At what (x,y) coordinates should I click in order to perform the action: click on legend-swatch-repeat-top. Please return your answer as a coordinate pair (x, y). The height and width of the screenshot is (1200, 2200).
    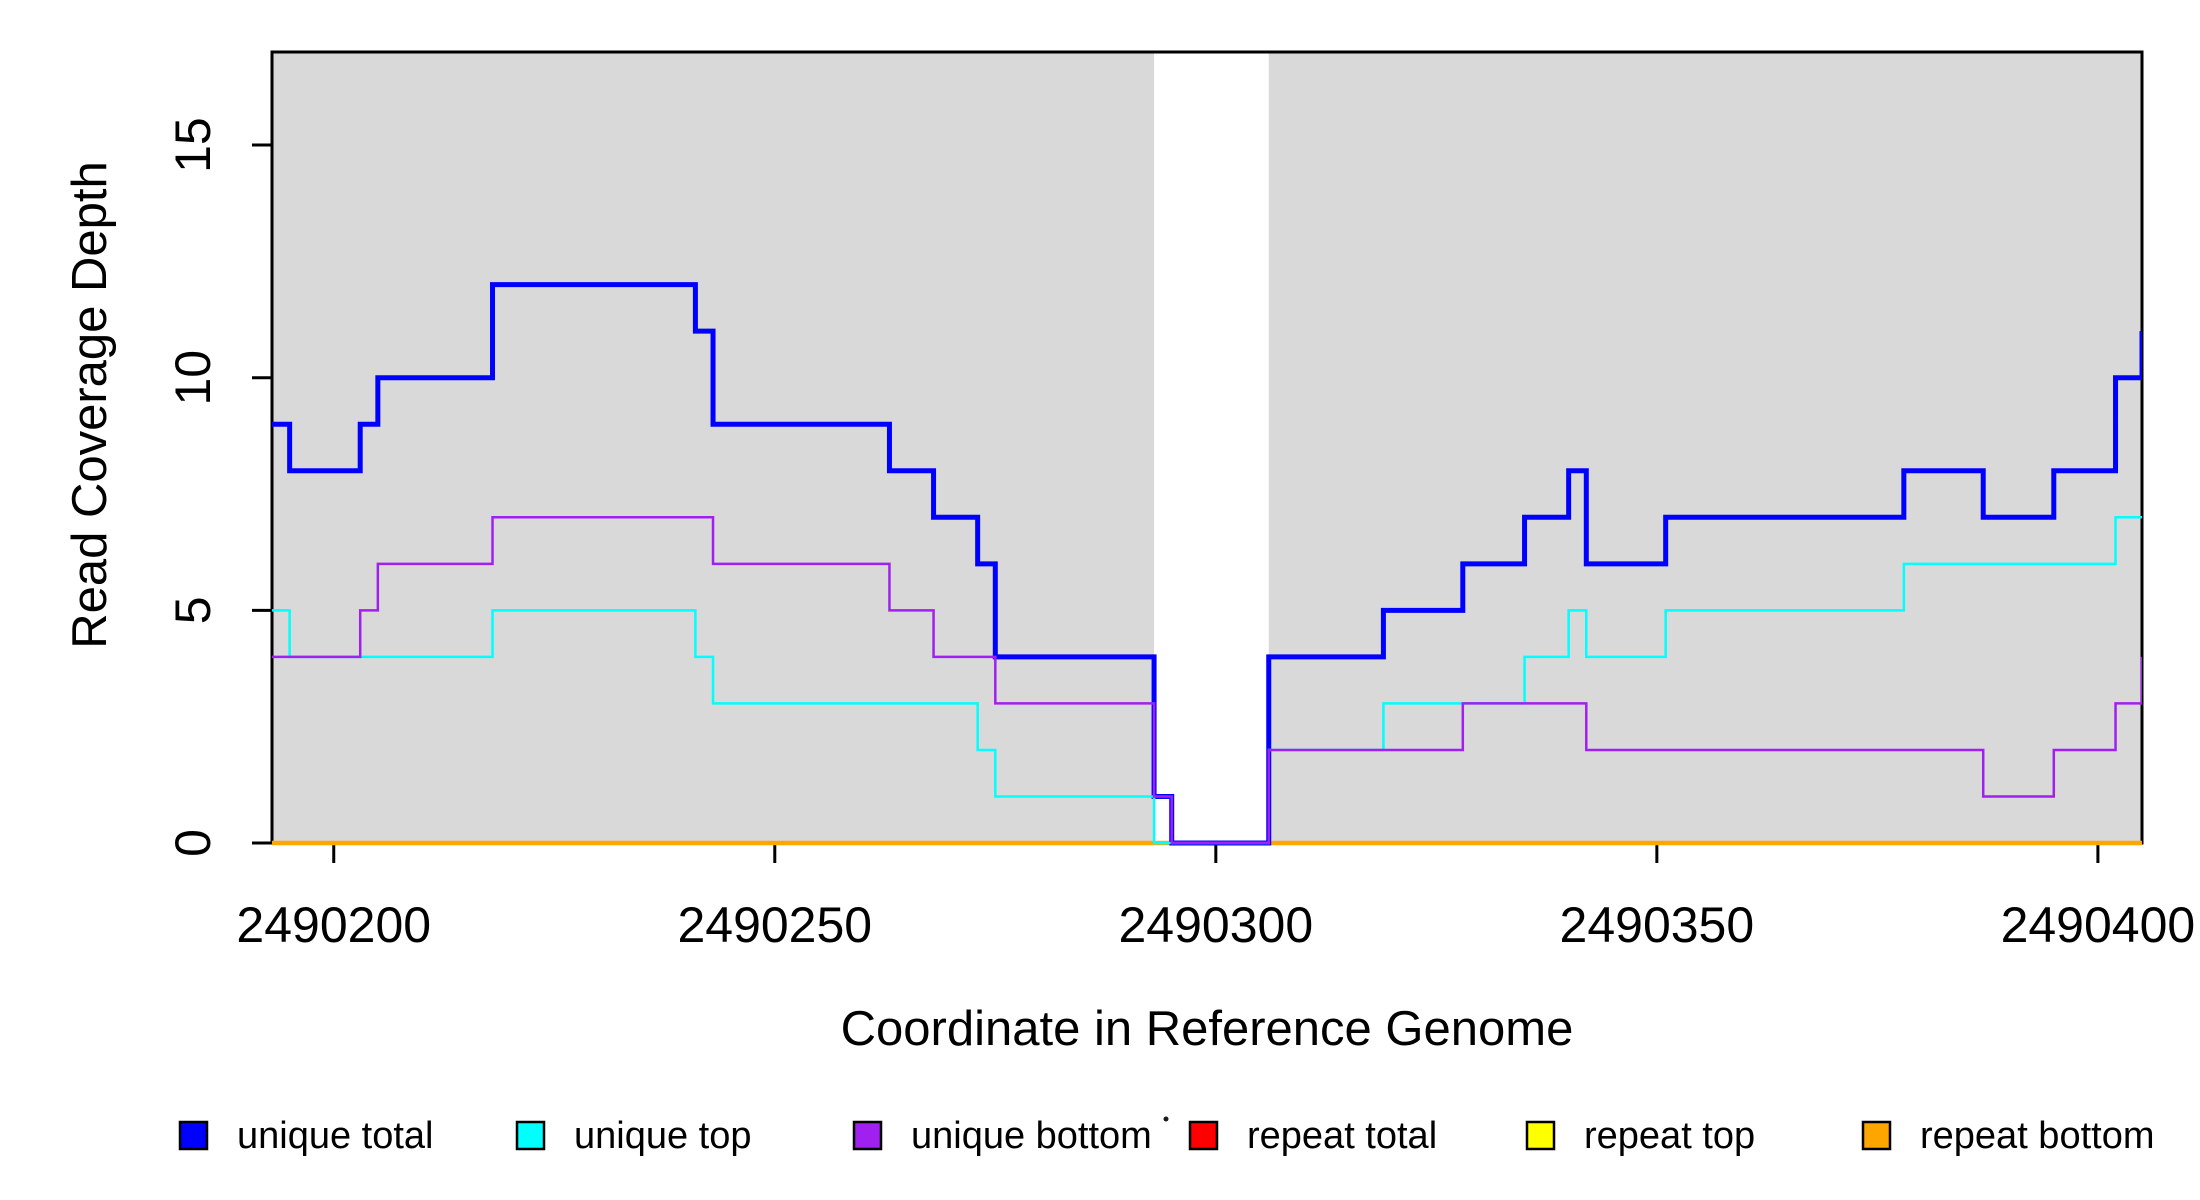
    Looking at the image, I should click on (1540, 1135).